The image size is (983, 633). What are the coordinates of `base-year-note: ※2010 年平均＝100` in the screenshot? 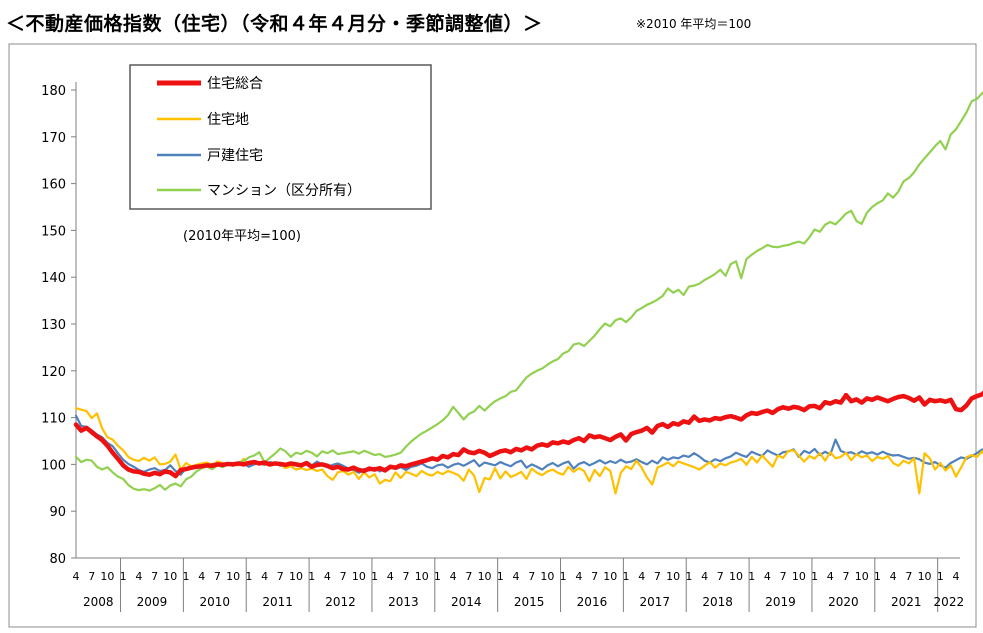 It's located at (694, 24).